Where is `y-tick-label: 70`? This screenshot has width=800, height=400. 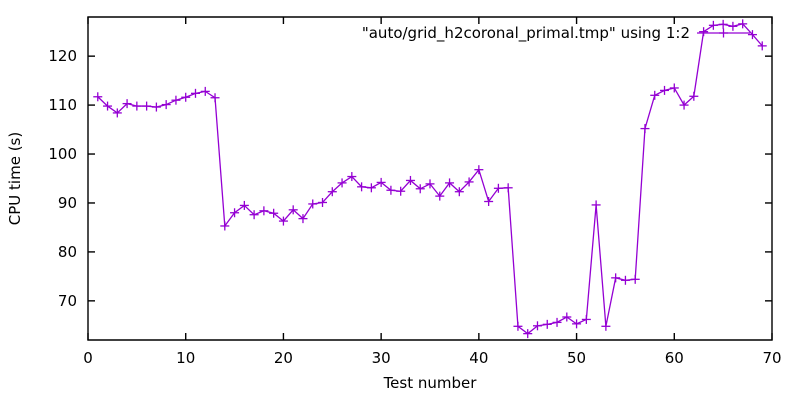 y-tick-label: 70 is located at coordinates (67, 301).